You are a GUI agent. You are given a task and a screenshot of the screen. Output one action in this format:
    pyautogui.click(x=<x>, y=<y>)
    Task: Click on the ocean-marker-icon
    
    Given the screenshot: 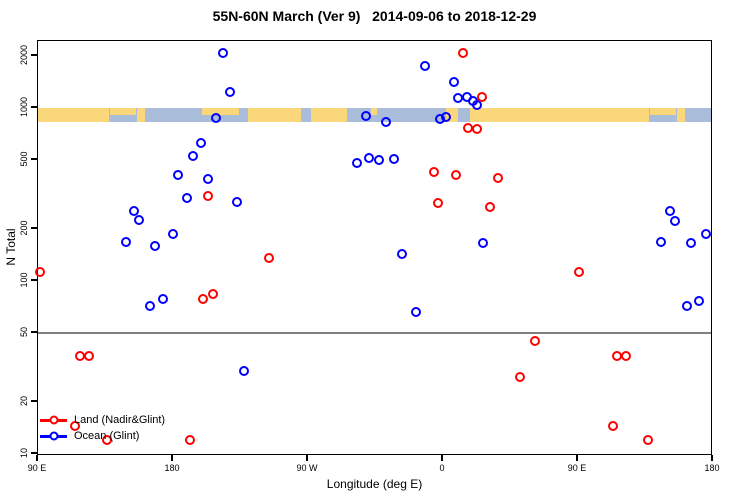 What is the action you would take?
    pyautogui.click(x=53, y=436)
    